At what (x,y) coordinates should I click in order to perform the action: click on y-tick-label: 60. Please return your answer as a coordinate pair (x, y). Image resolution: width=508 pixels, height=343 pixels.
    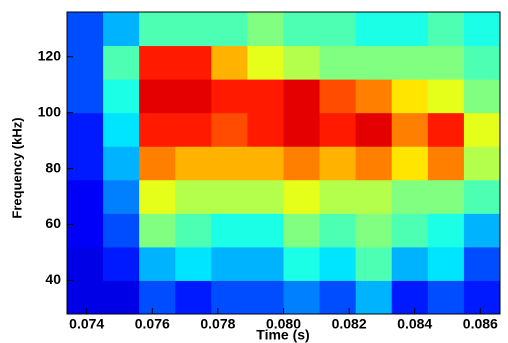
    Looking at the image, I should click on (53, 223).